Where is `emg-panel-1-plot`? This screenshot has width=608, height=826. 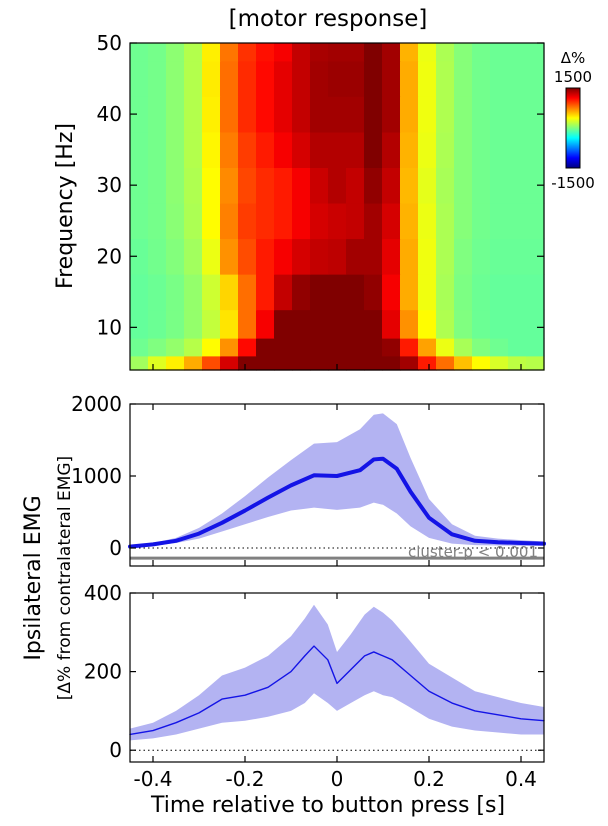 emg-panel-1-plot is located at coordinates (337, 486).